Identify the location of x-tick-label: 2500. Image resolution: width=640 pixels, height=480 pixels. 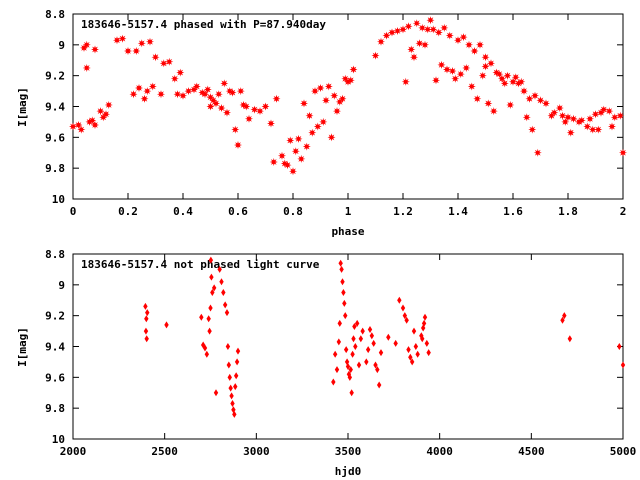
(164, 451).